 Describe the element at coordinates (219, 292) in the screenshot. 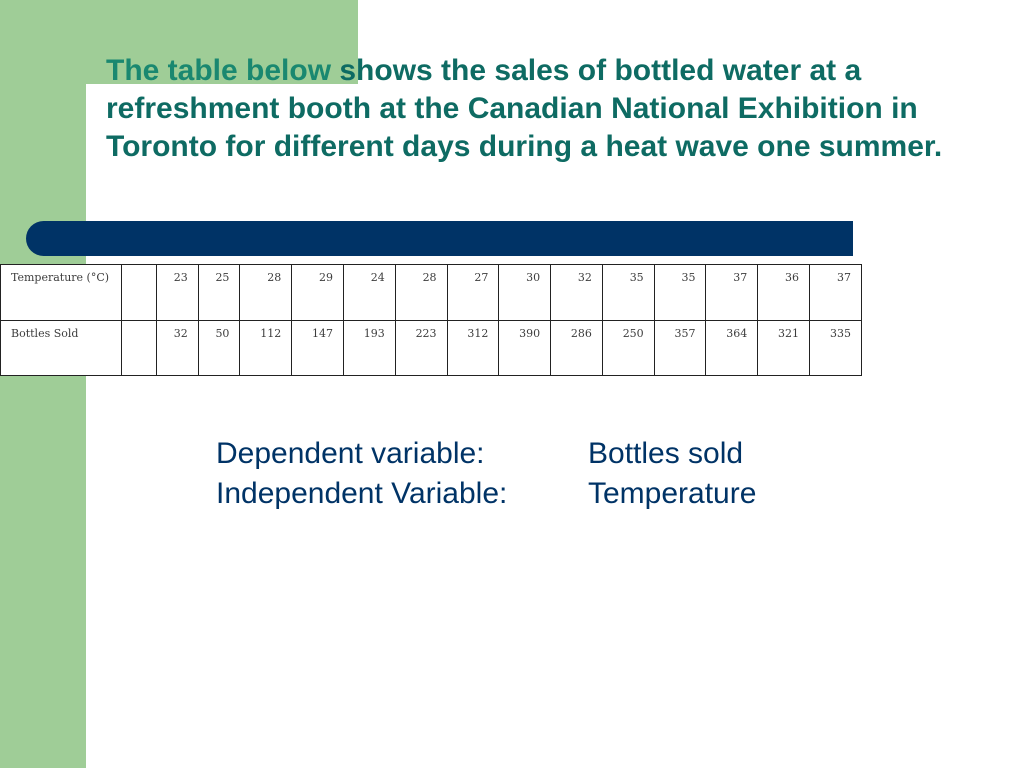

I see `table-cell: 25` at that location.